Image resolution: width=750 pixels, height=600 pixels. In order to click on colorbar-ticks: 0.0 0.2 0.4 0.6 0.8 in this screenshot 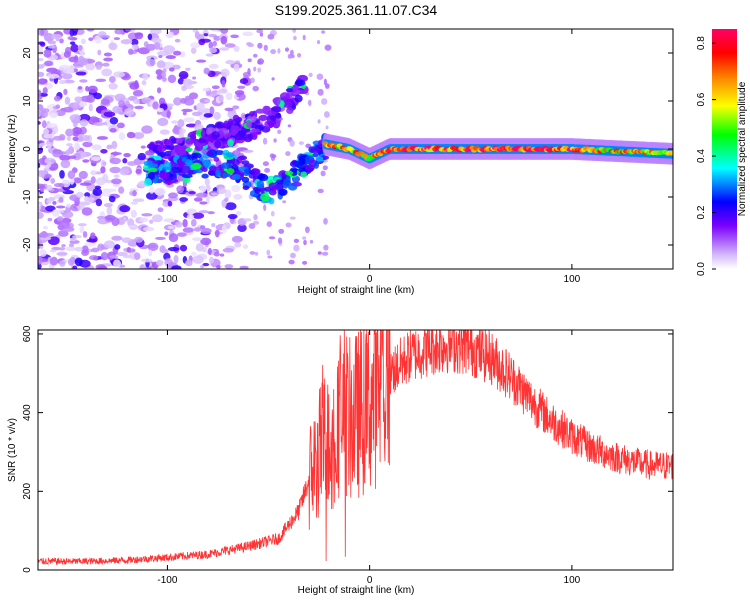, I will do `click(706, 156)`.